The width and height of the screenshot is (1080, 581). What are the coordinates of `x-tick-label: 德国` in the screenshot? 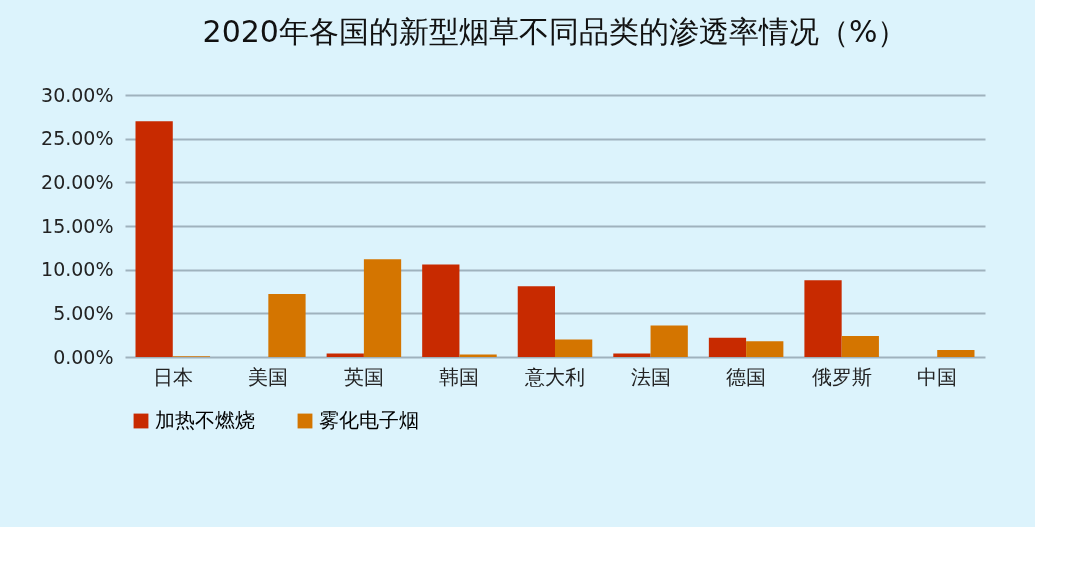 It's located at (746, 376).